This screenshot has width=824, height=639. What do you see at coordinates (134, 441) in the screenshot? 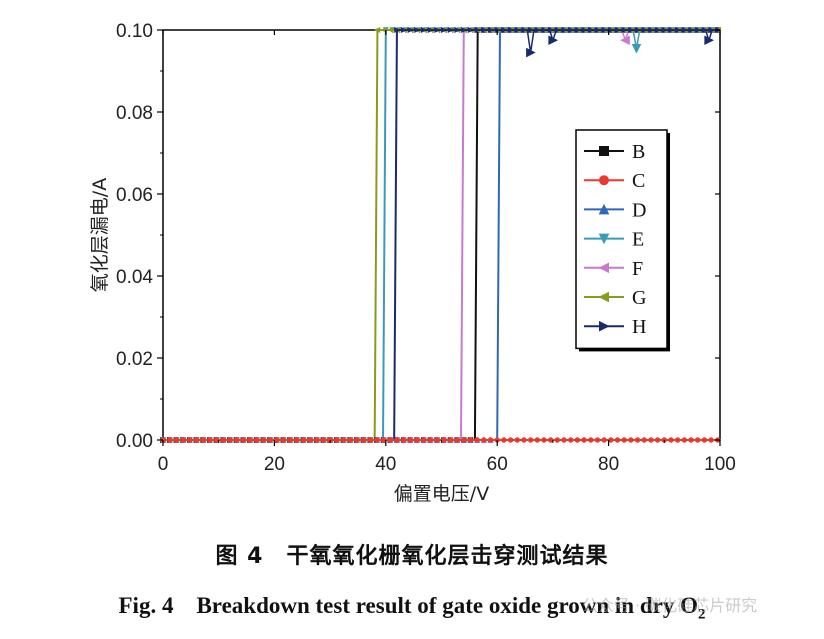
I see `y-tick-label: 0.00` at bounding box center [134, 441].